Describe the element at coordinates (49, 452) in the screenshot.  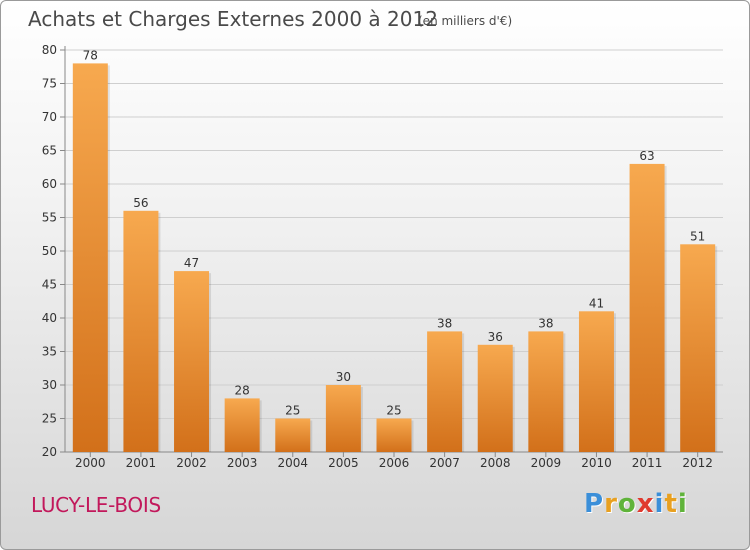
I see `y-tick-label: 20` at that location.